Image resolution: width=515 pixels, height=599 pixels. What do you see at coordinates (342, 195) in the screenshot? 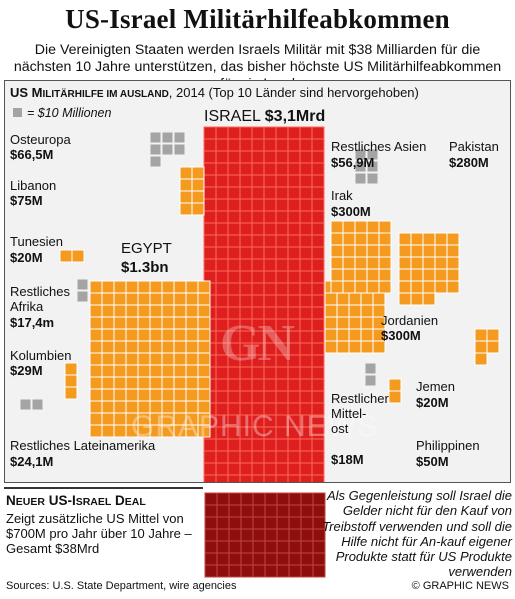
I see `irak-name: Irak` at bounding box center [342, 195].